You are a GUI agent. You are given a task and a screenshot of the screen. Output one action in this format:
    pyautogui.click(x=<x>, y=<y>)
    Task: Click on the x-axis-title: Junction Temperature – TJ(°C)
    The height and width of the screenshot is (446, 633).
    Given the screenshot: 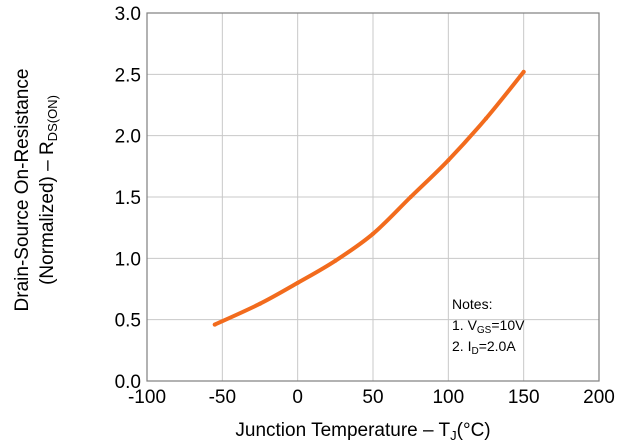 What is the action you would take?
    pyautogui.click(x=362, y=431)
    